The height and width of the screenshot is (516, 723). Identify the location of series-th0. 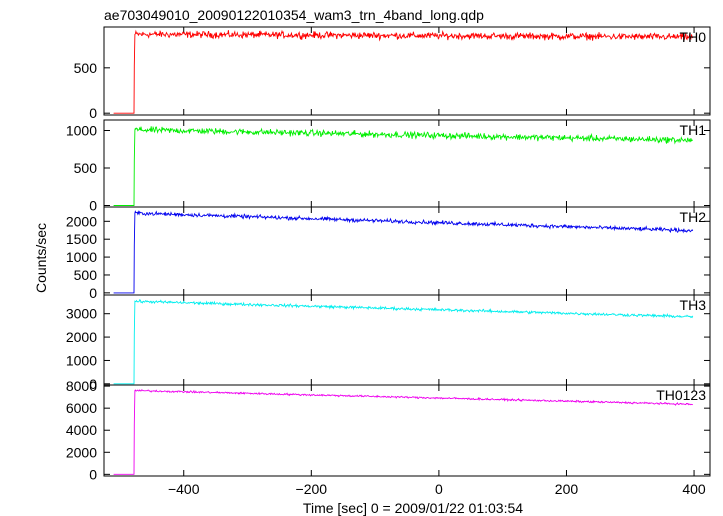
(403, 71).